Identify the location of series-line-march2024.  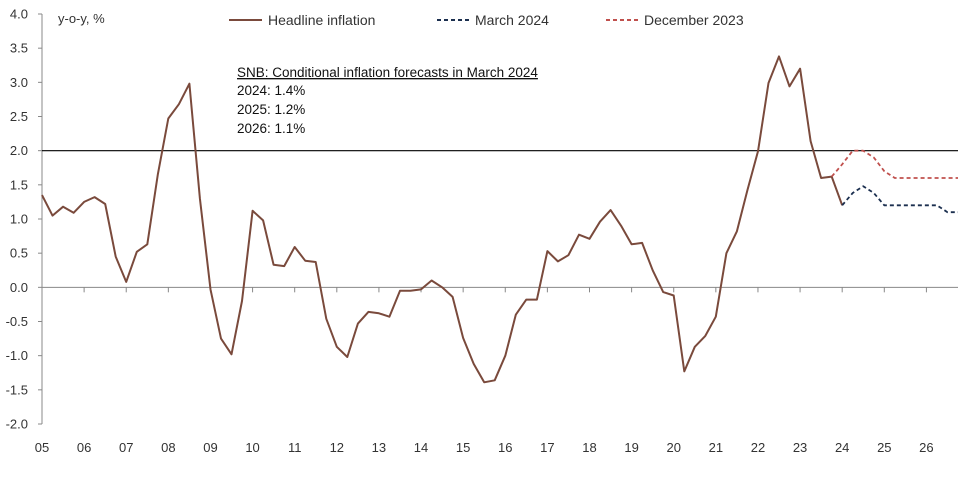
(899, 199).